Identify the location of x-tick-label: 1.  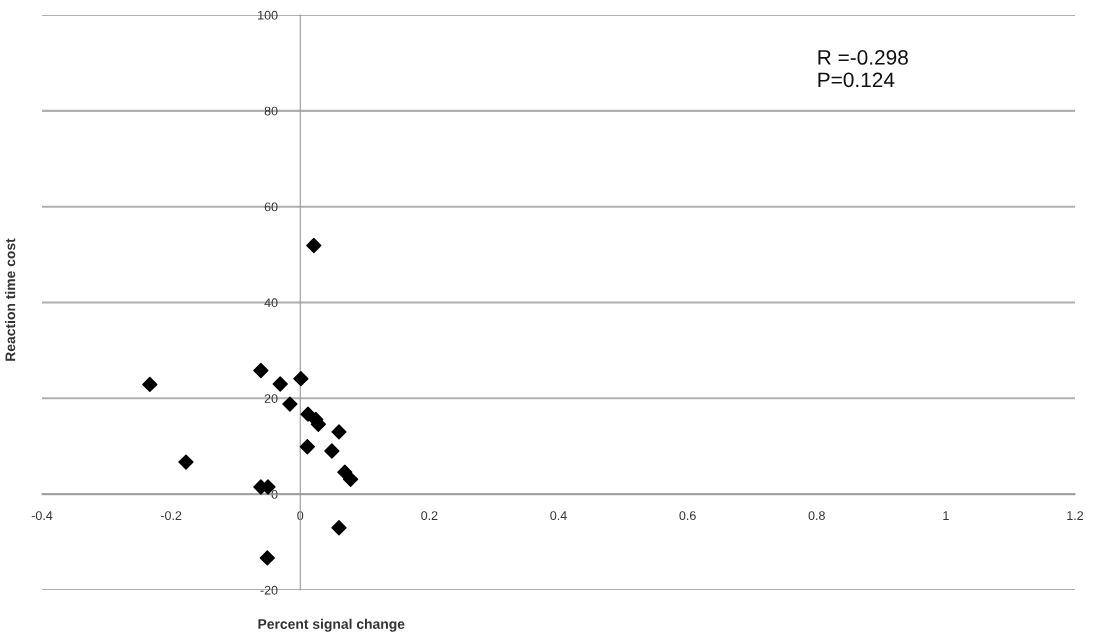
(946, 515).